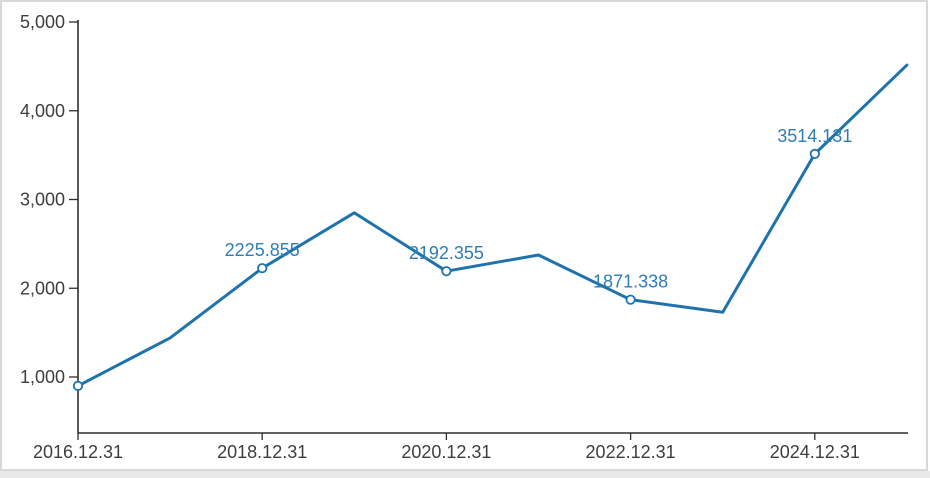 This screenshot has height=478, width=930. Describe the element at coordinates (42, 377) in the screenshot. I see `y-tick-label: 1,000` at that location.